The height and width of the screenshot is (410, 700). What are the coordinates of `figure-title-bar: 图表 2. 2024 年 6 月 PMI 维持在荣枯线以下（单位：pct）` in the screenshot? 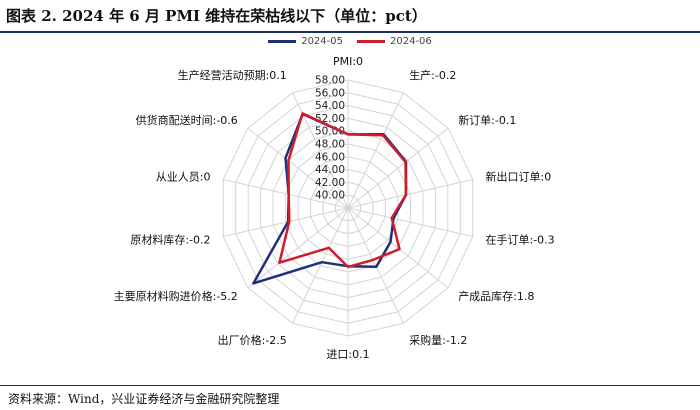 It's located at (350, 16).